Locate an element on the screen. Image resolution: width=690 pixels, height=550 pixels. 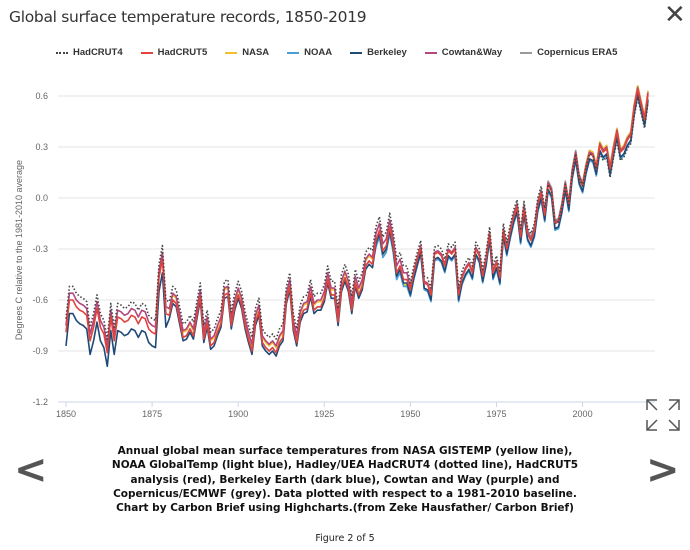
legend-label: Berkeley is located at coordinates (387, 52).